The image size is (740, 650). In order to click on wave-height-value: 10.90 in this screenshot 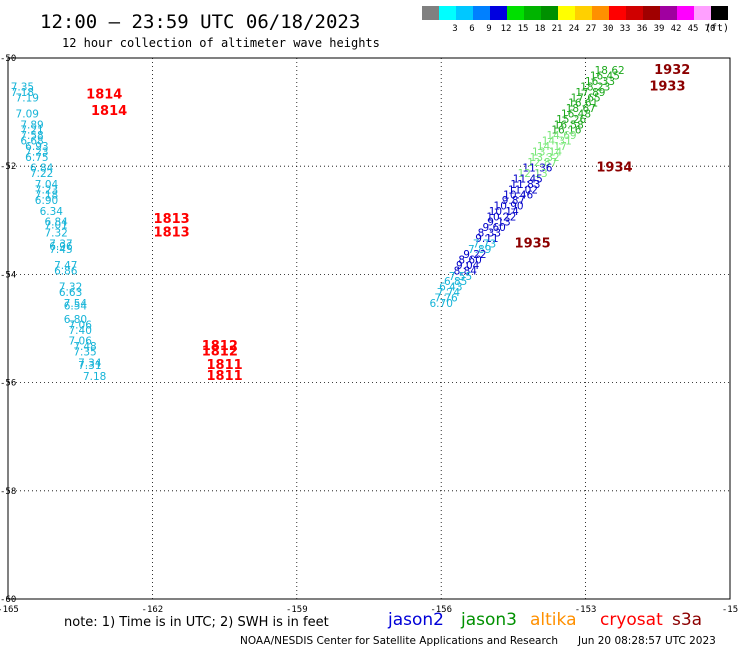, I will do `click(509, 206)`.